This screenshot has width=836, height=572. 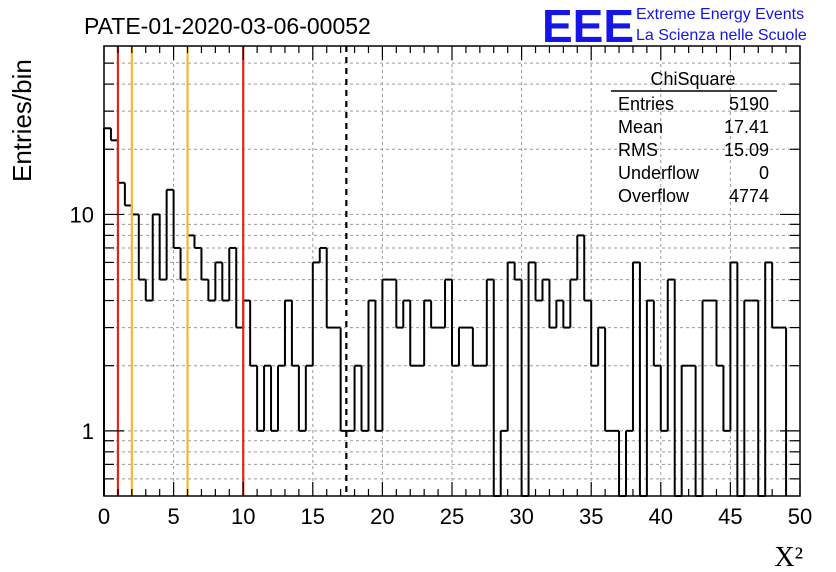 I want to click on stats-label: Mean, so click(x=640, y=127).